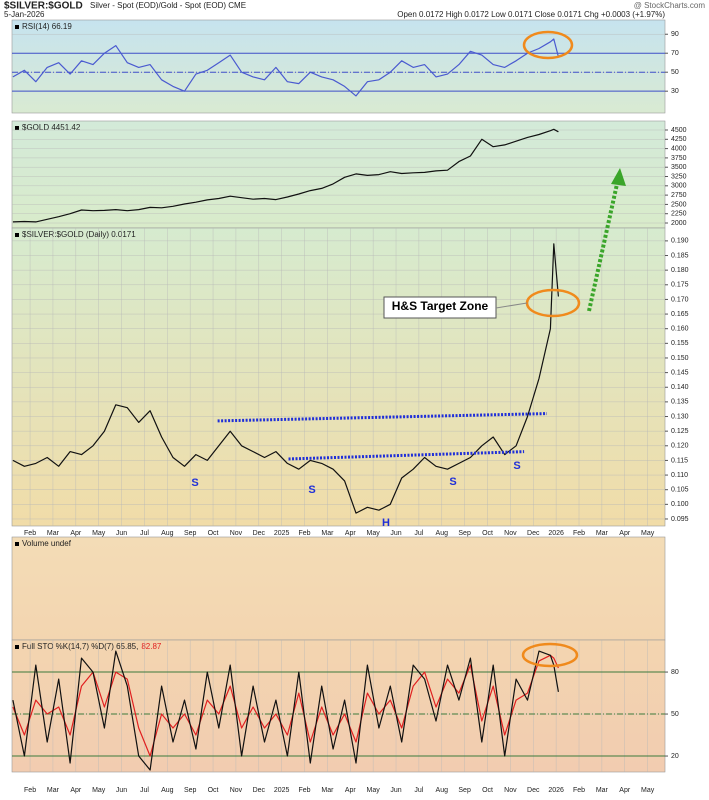 Image resolution: width=709 pixels, height=800 pixels. Describe the element at coordinates (618, 177) in the screenshot. I see `arrow-head` at that location.